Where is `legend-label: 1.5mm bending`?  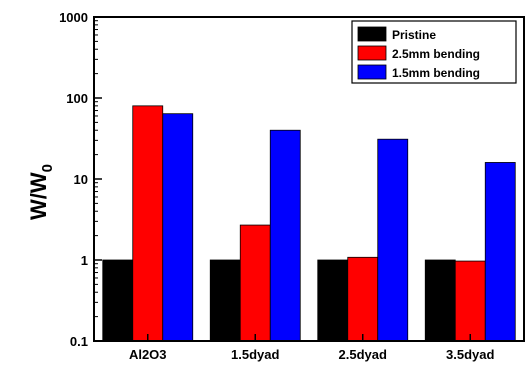 legend-label: 1.5mm bending is located at coordinates (436, 73).